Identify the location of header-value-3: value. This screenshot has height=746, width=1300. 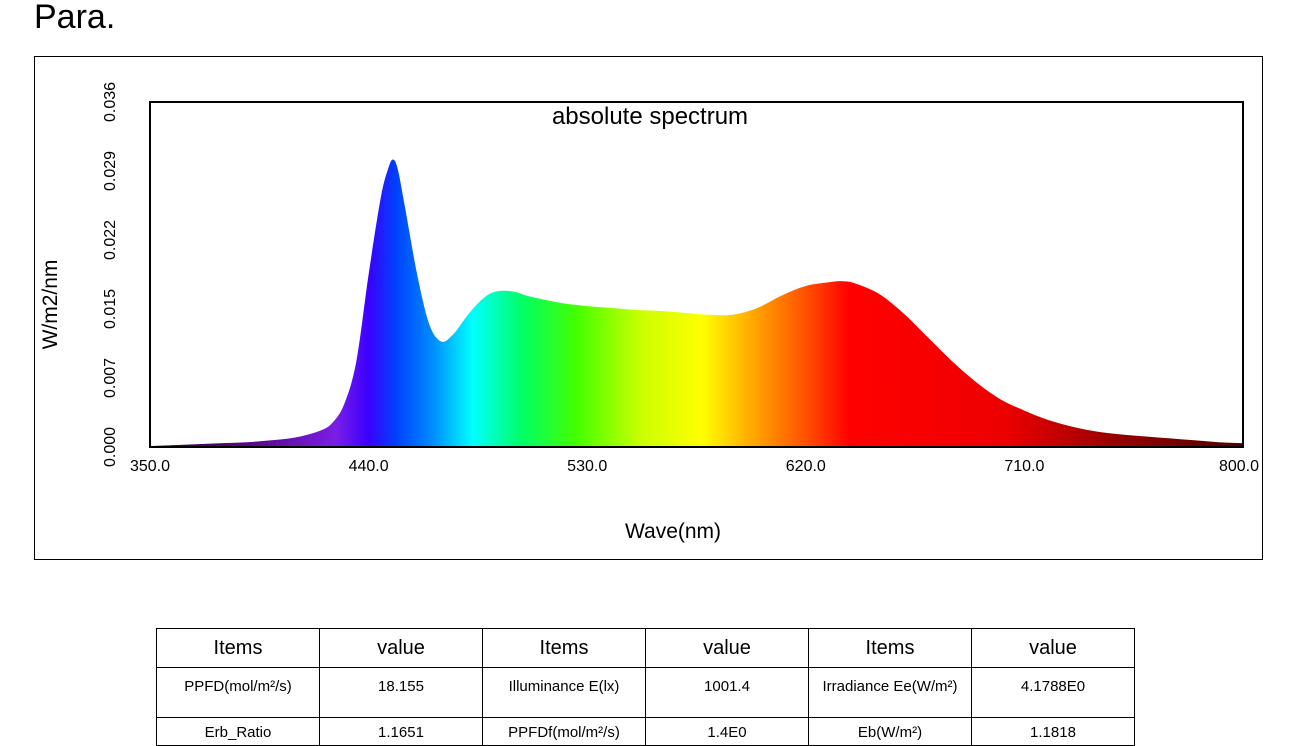
(1053, 648).